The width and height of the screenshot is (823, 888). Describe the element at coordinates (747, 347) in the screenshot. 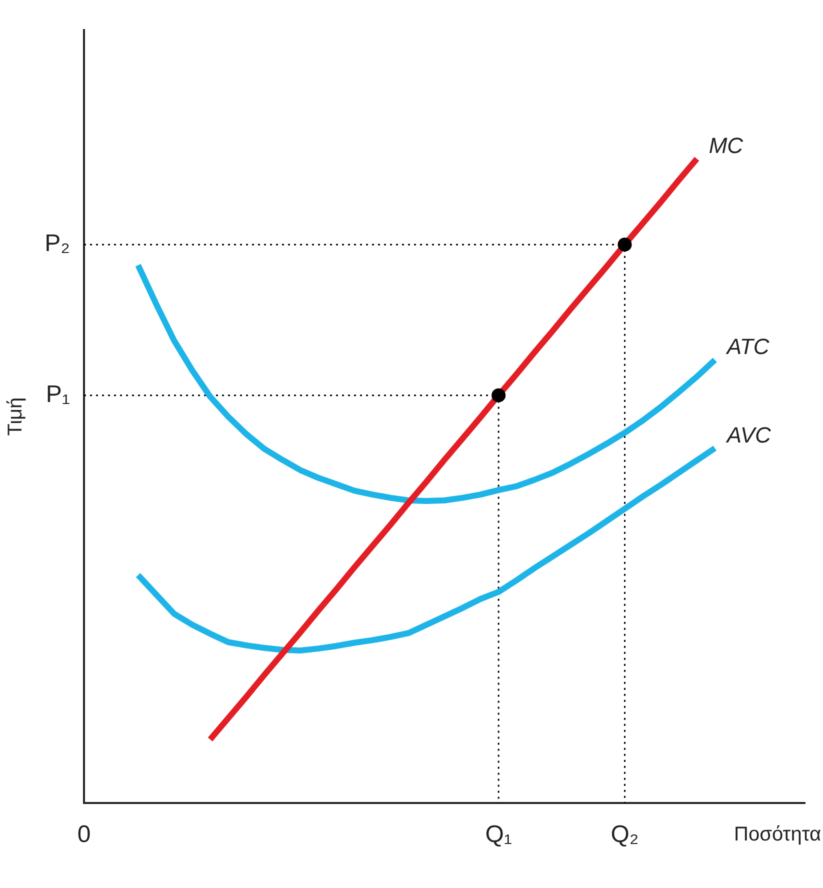

I see `series-label: ATC` at that location.